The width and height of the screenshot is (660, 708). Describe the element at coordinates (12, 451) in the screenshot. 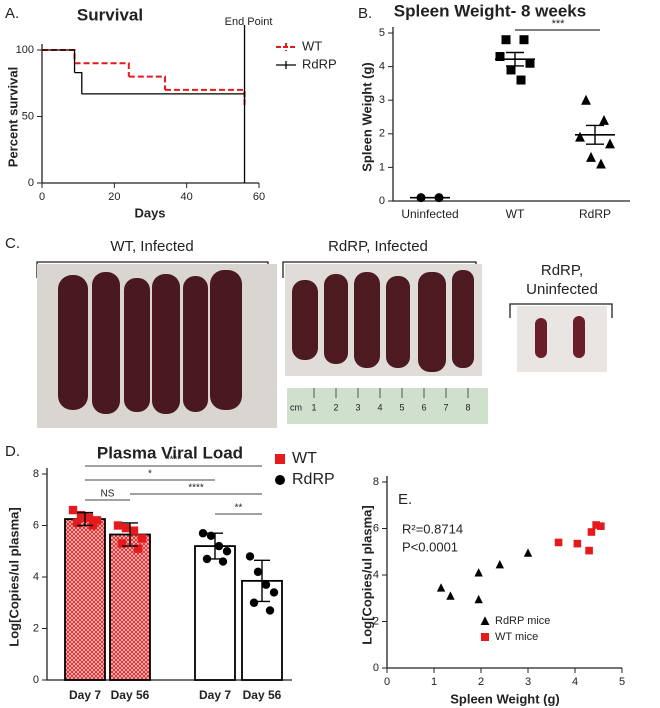

I see `panel-label: D.` at that location.